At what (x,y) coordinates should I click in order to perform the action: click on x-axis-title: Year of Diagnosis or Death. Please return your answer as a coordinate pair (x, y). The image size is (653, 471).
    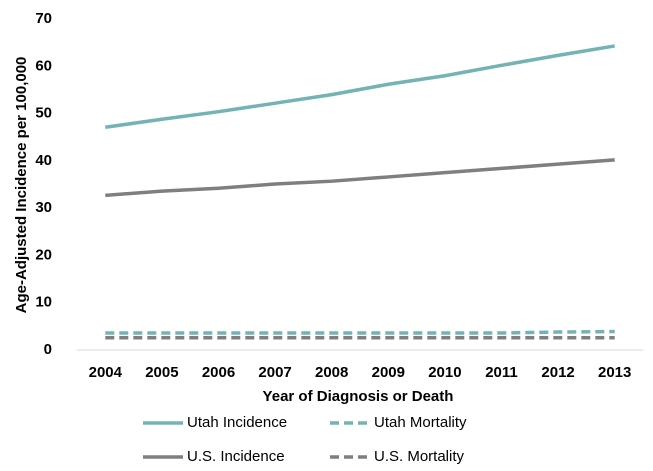
    Looking at the image, I should click on (358, 396).